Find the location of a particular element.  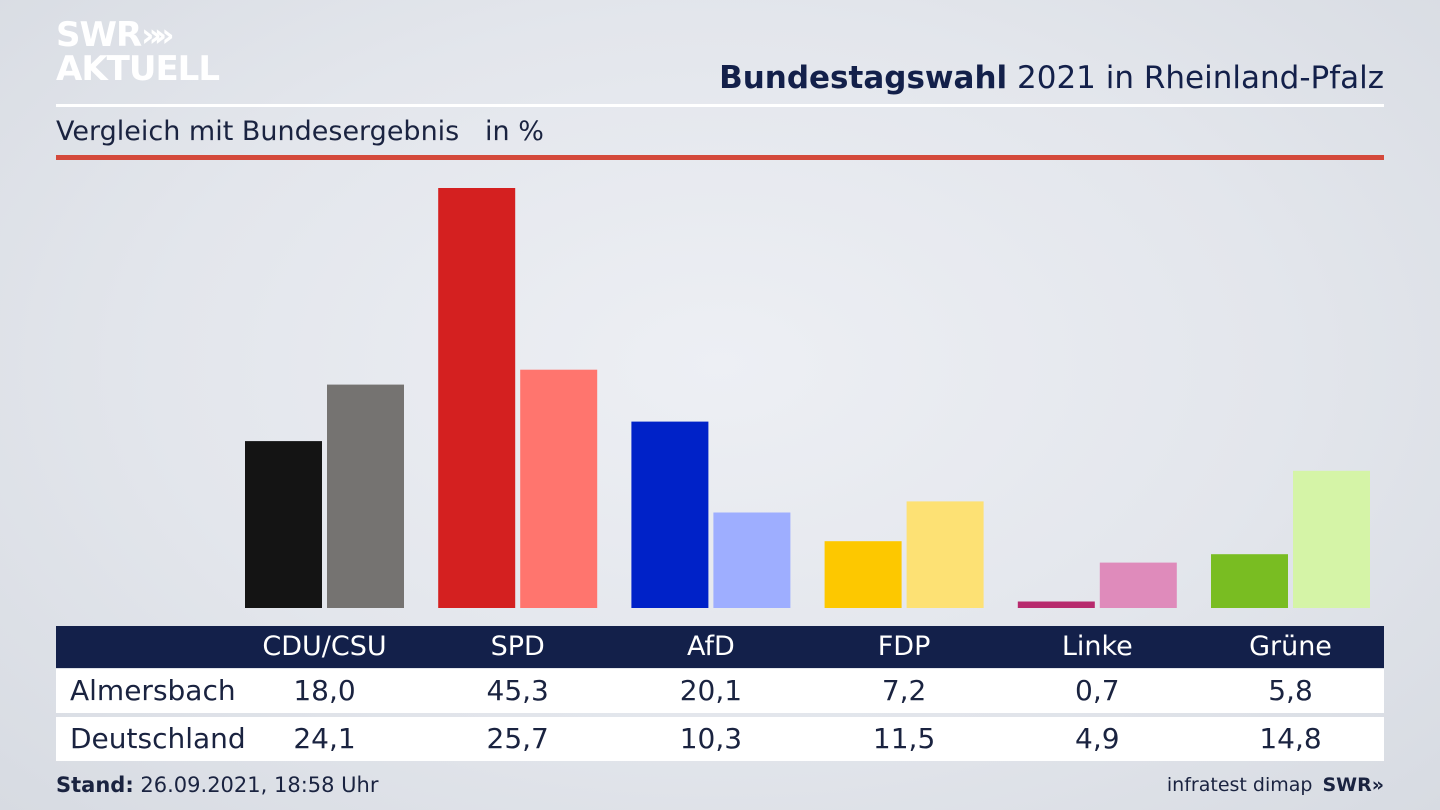

chart-title: Bundestagswahl 2021 in Rheinland-Pfalz is located at coordinates (1051, 78).